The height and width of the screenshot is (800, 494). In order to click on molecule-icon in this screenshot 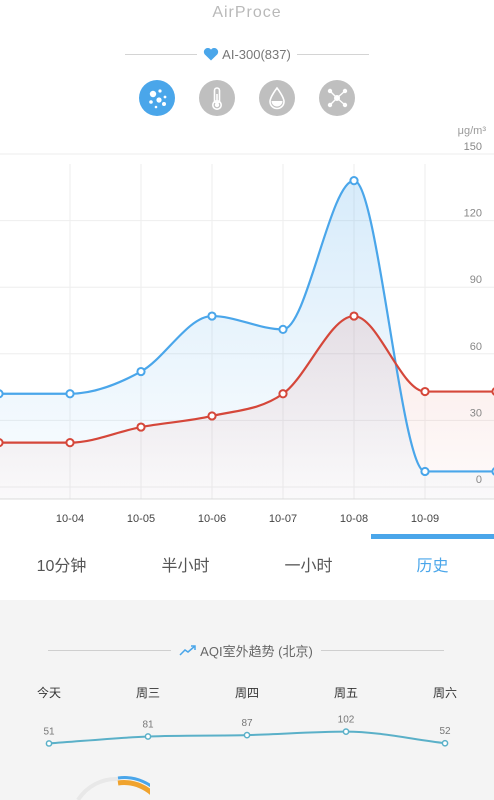, I will do `click(337, 98)`.